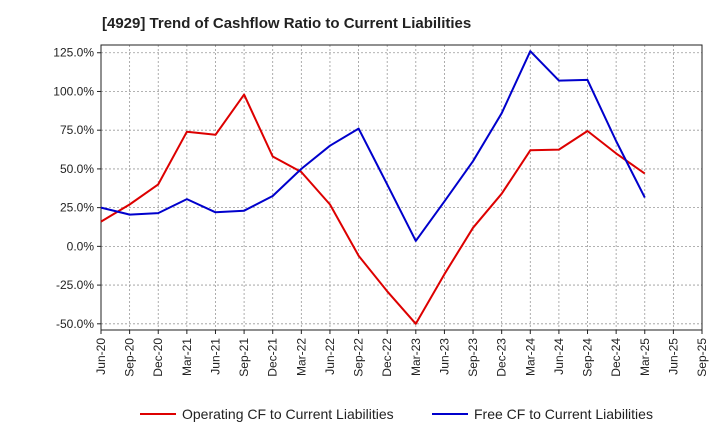  What do you see at coordinates (75, 324) in the screenshot?
I see `y-tick-label: -50.0%` at bounding box center [75, 324].